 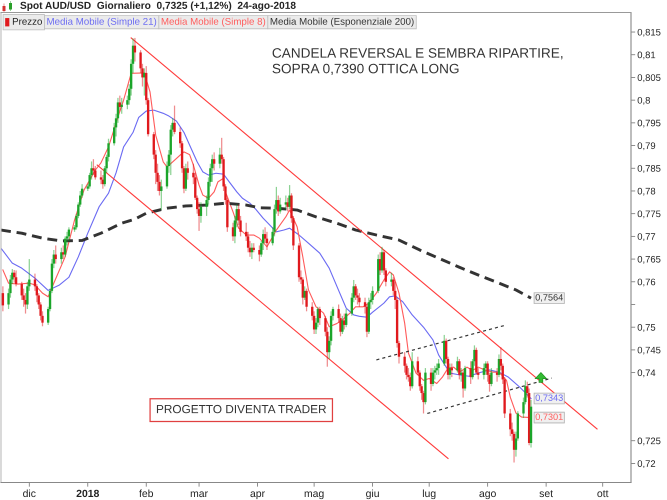 What do you see at coordinates (487, 495) in the screenshot?
I see `x-tick-label: ago` at bounding box center [487, 495].